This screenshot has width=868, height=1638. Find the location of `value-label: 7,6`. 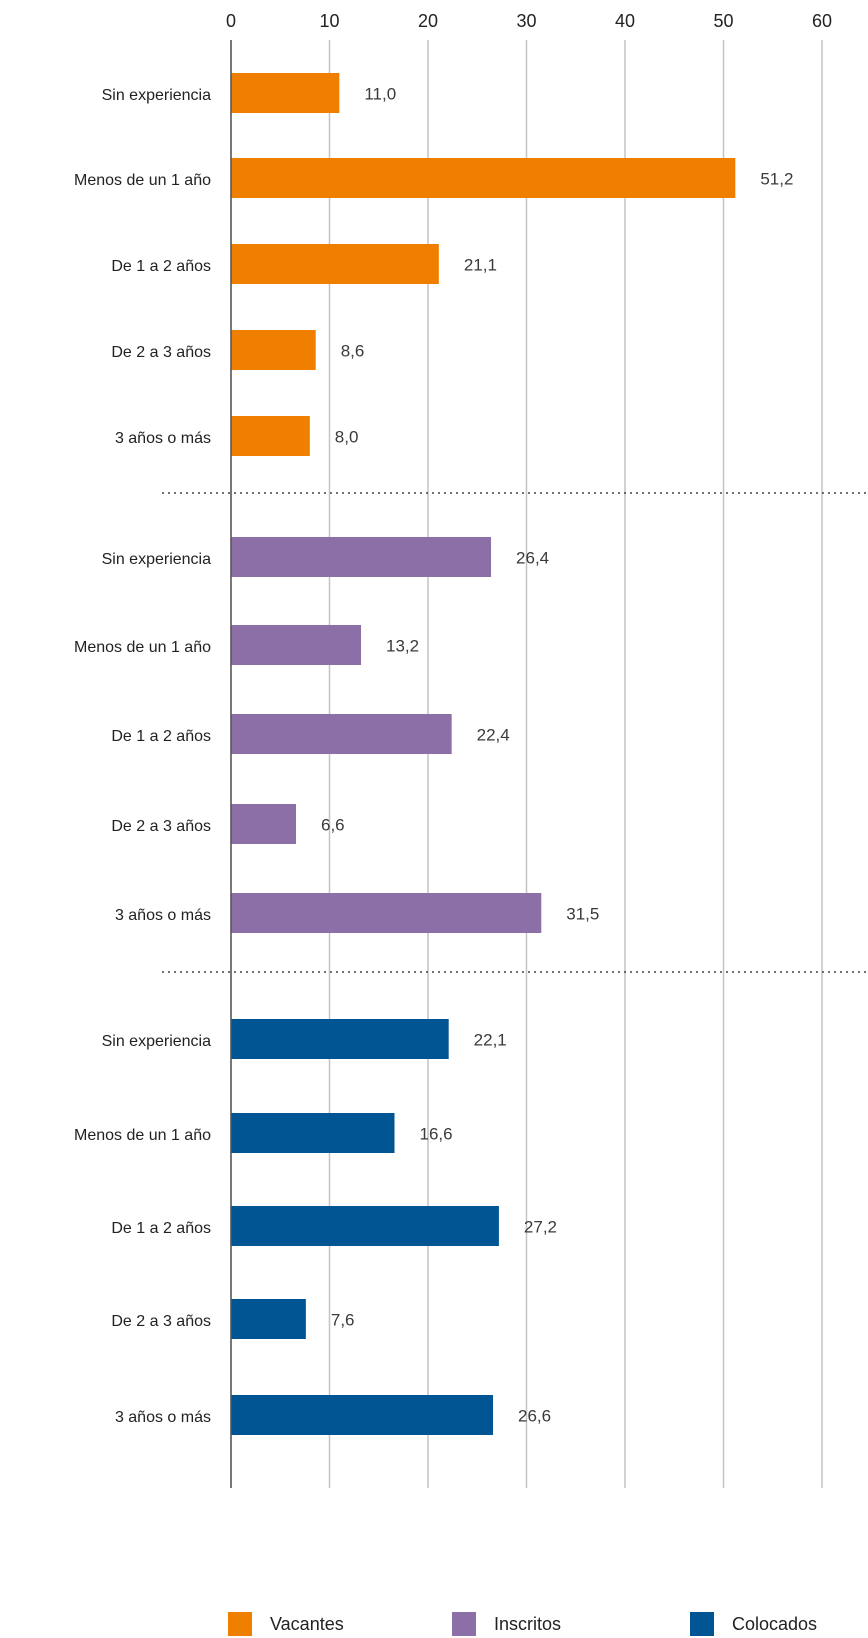

value-label: 7,6 is located at coordinates (343, 1319).